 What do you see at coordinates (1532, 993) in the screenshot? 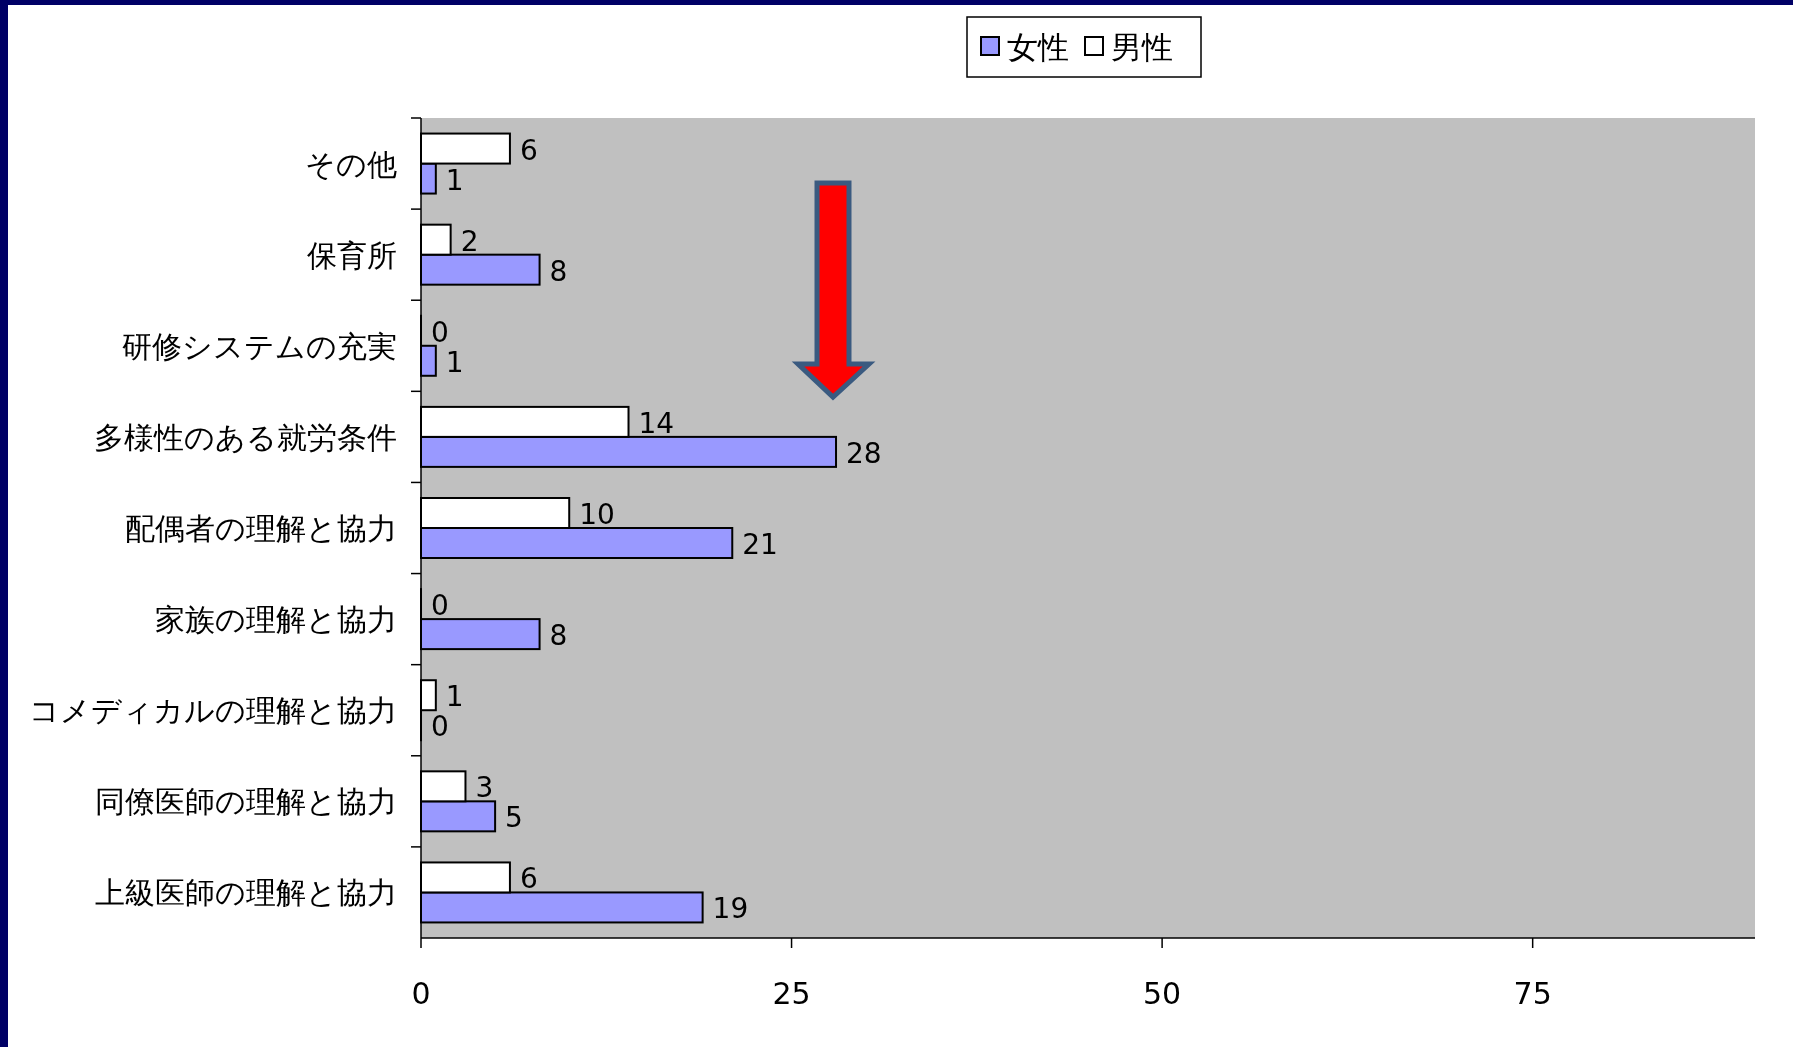
I see `x-tick-label: 75` at bounding box center [1532, 993].